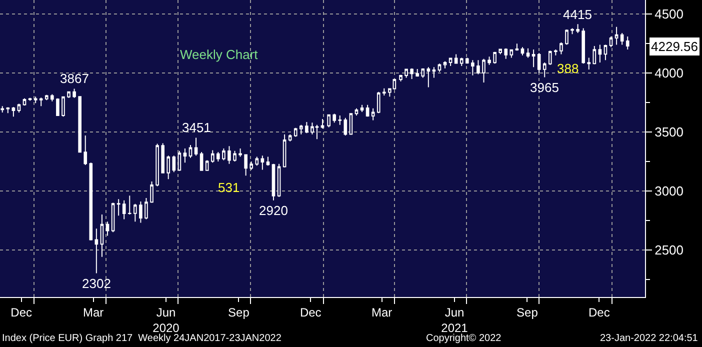 The height and width of the screenshot is (347, 702). I want to click on annotation: 3451, so click(196, 127).